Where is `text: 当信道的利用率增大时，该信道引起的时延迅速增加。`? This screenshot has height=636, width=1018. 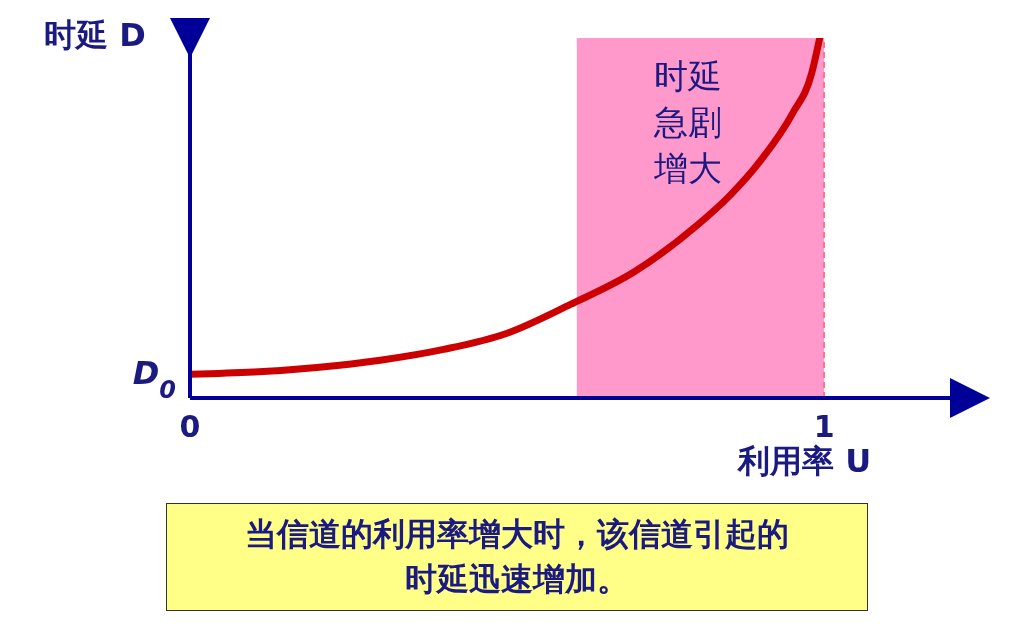 text: 当信道的利用率增大时，该信道引起的时延迅速增加。 is located at coordinates (517, 556).